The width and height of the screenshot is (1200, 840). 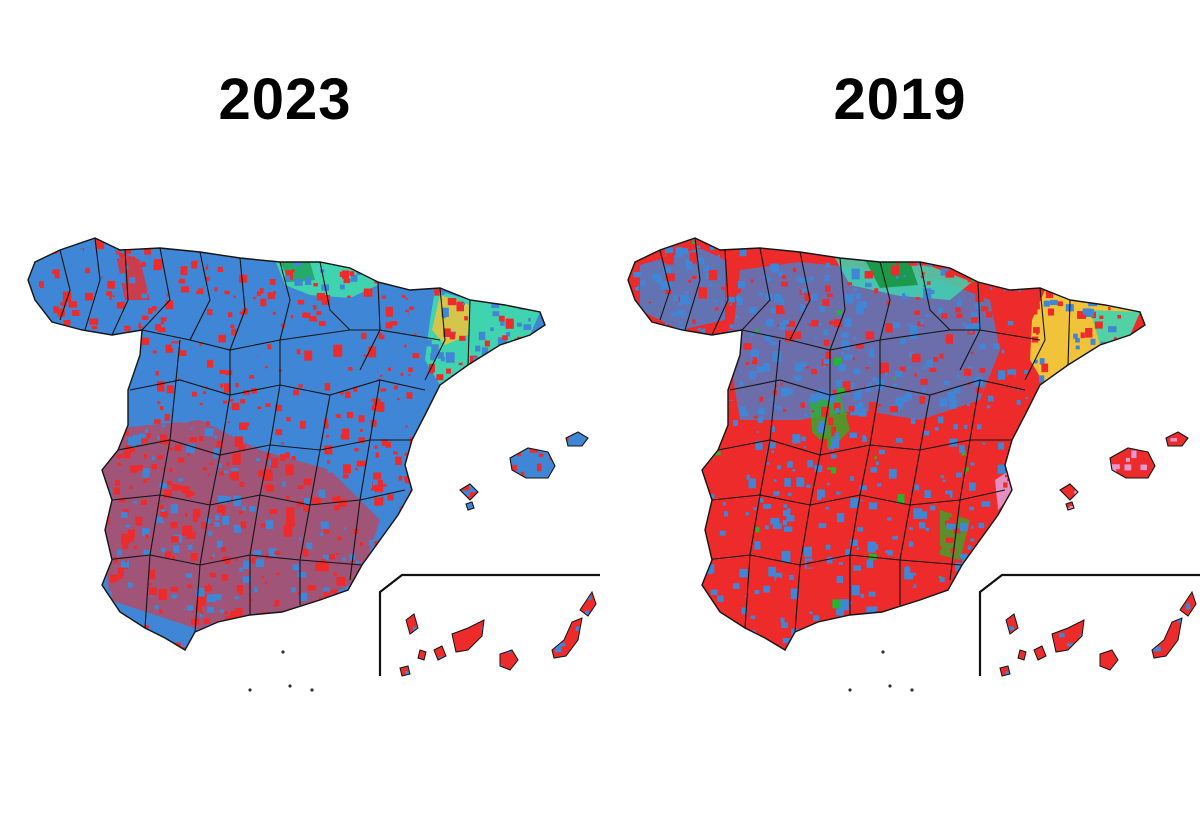 I want to click on map-title-year: 2019, so click(x=900, y=99).